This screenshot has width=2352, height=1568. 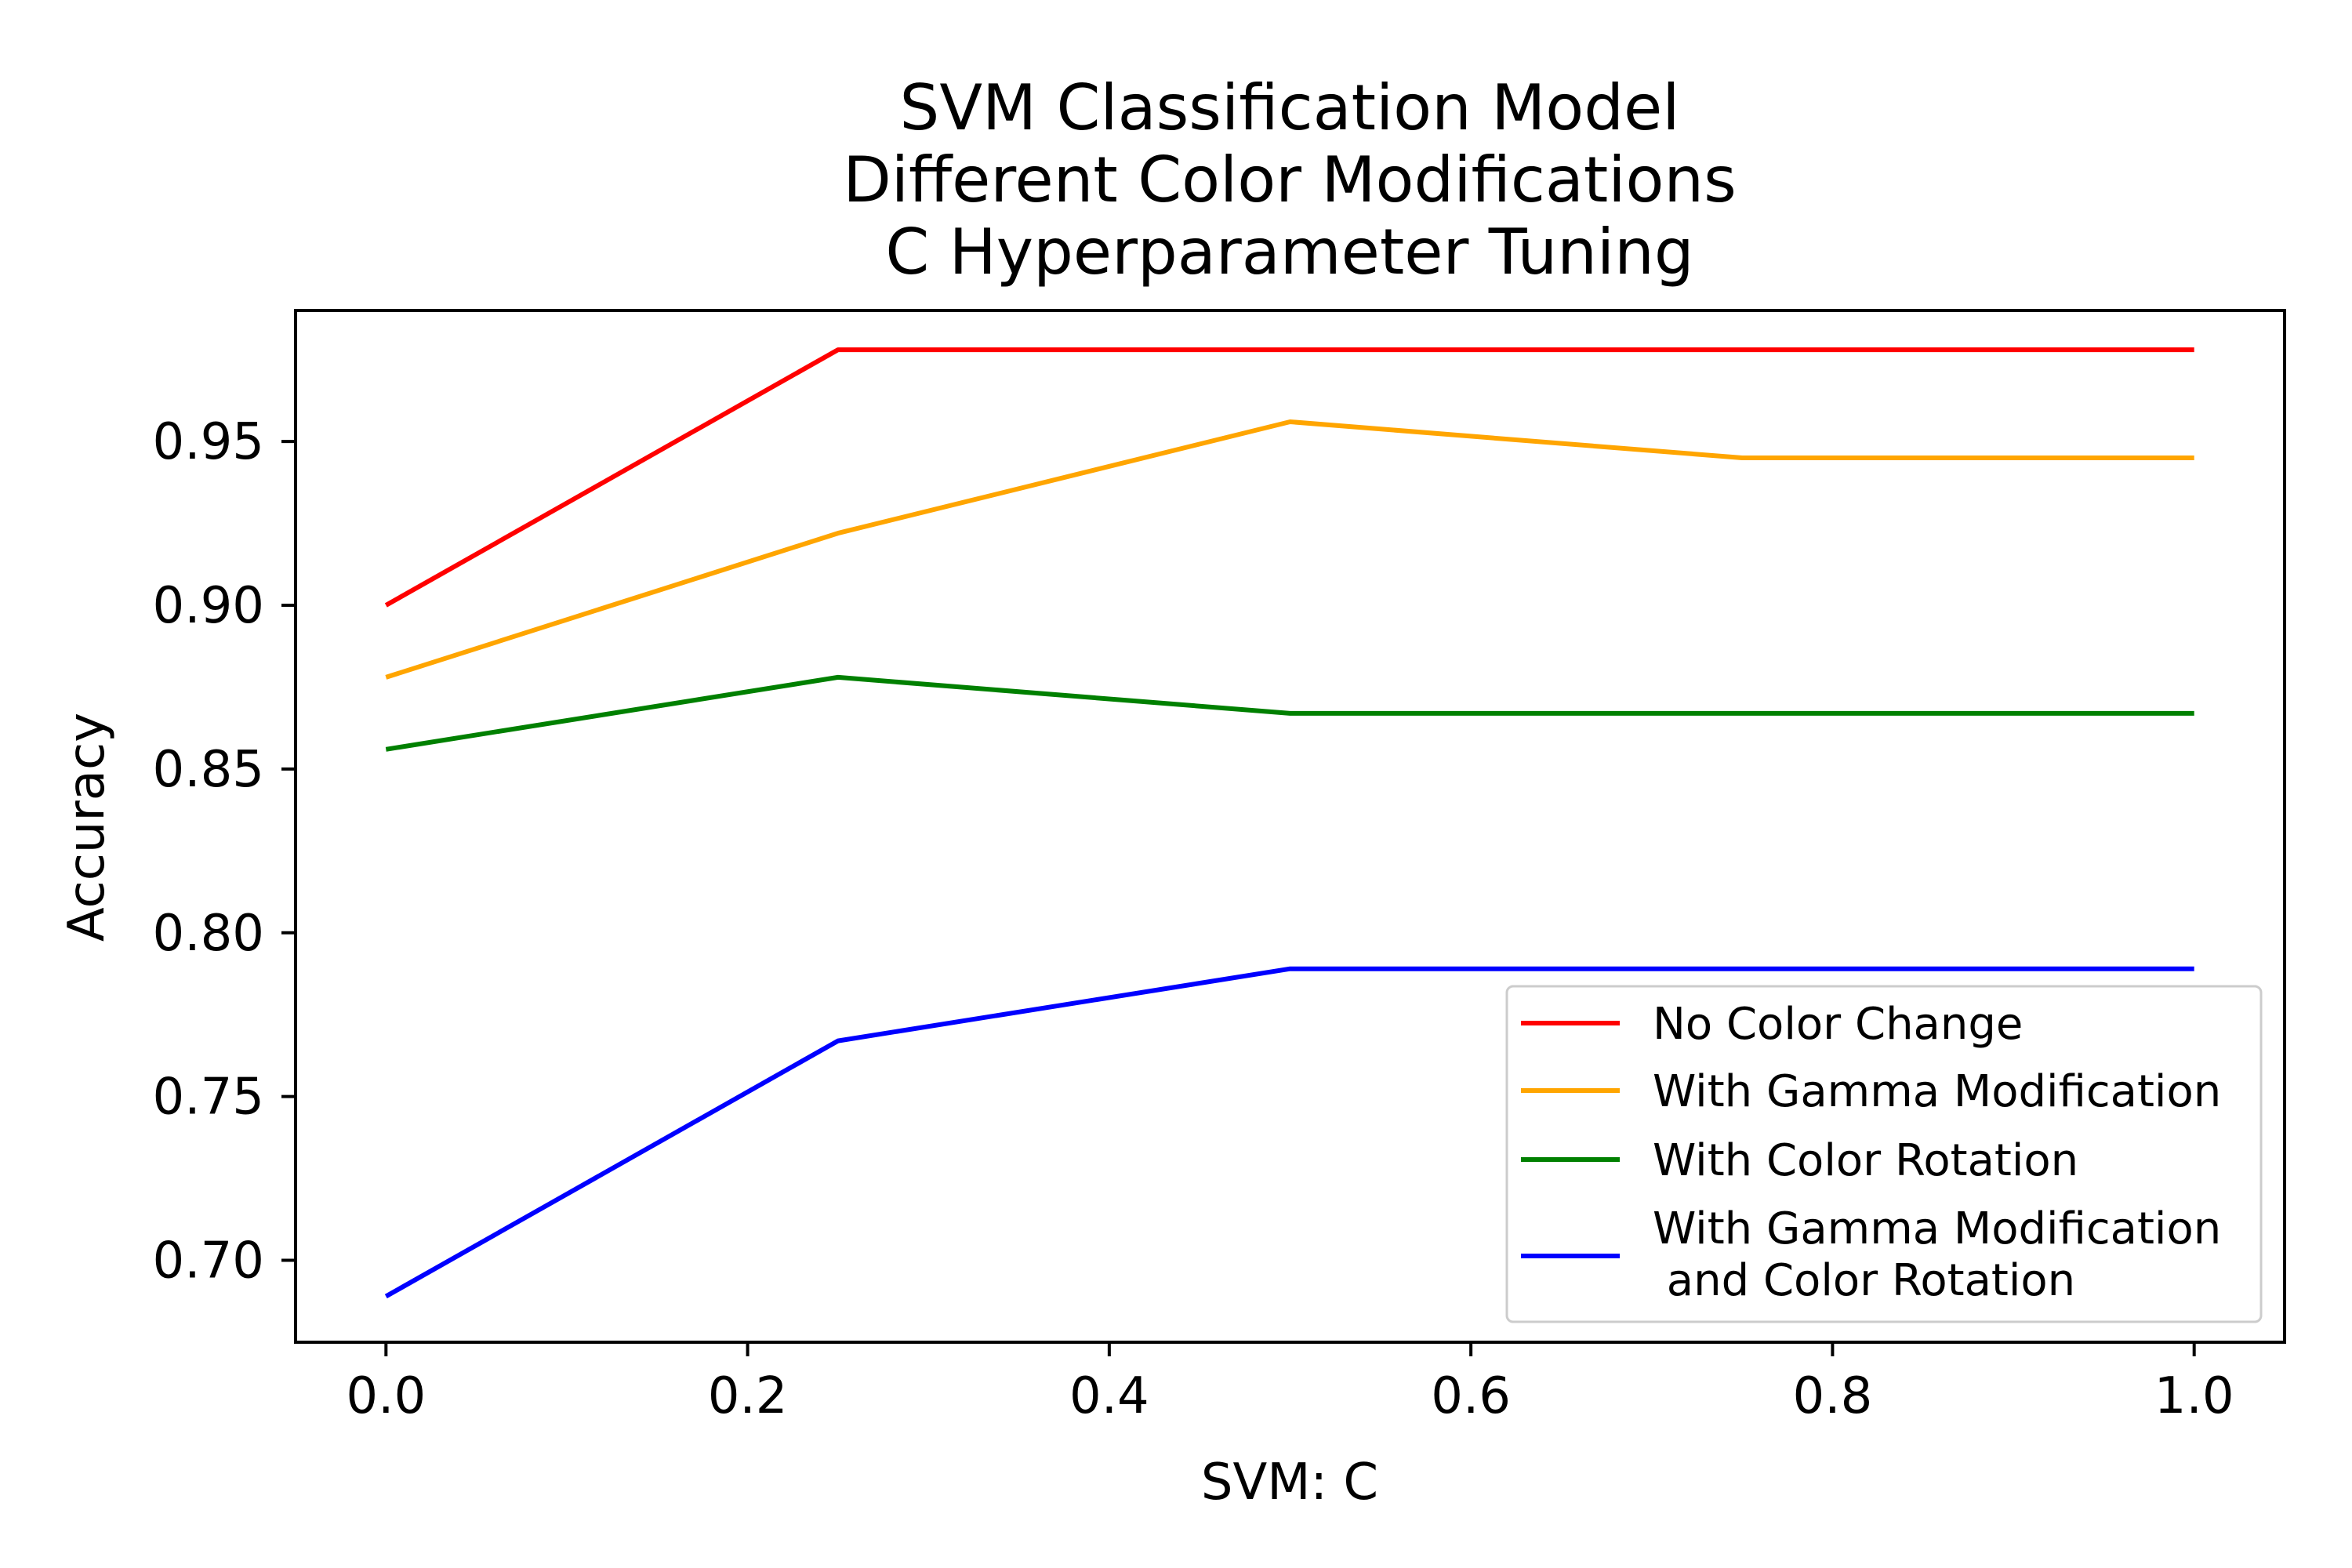 What do you see at coordinates (209, 1261) in the screenshot?
I see `y-tick-label-0: 0.70` at bounding box center [209, 1261].